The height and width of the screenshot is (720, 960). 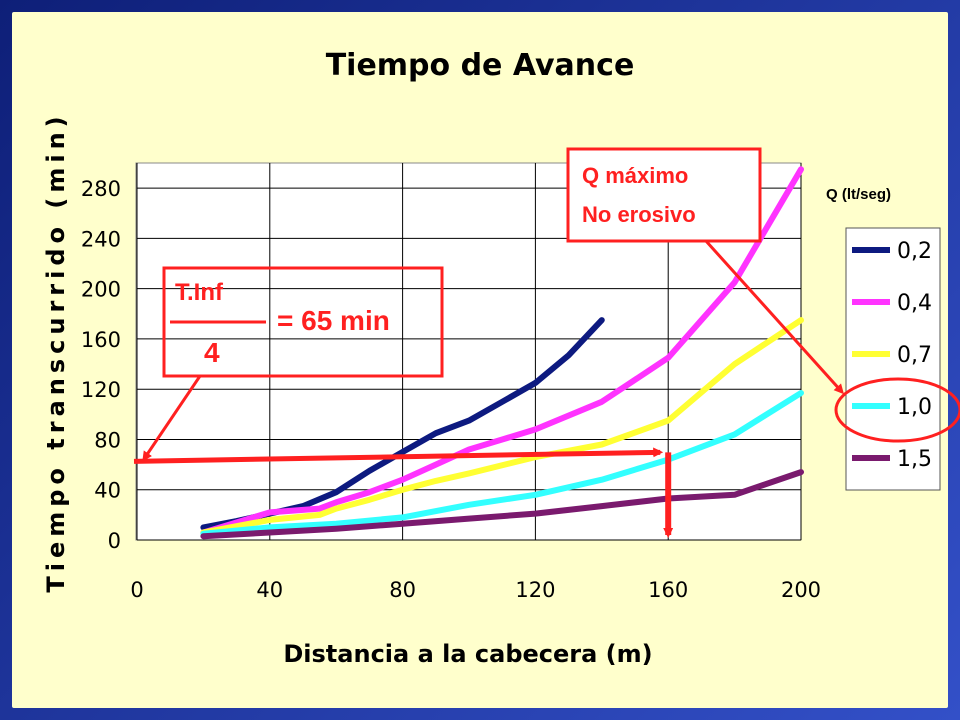 What do you see at coordinates (101, 290) in the screenshot?
I see `y-tick-label: 200` at bounding box center [101, 290].